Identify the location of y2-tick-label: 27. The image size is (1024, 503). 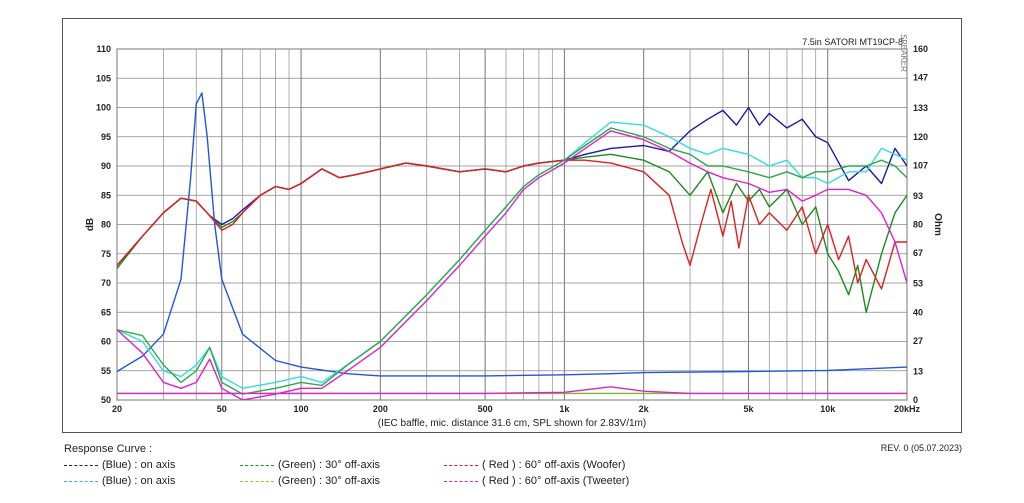
(918, 341).